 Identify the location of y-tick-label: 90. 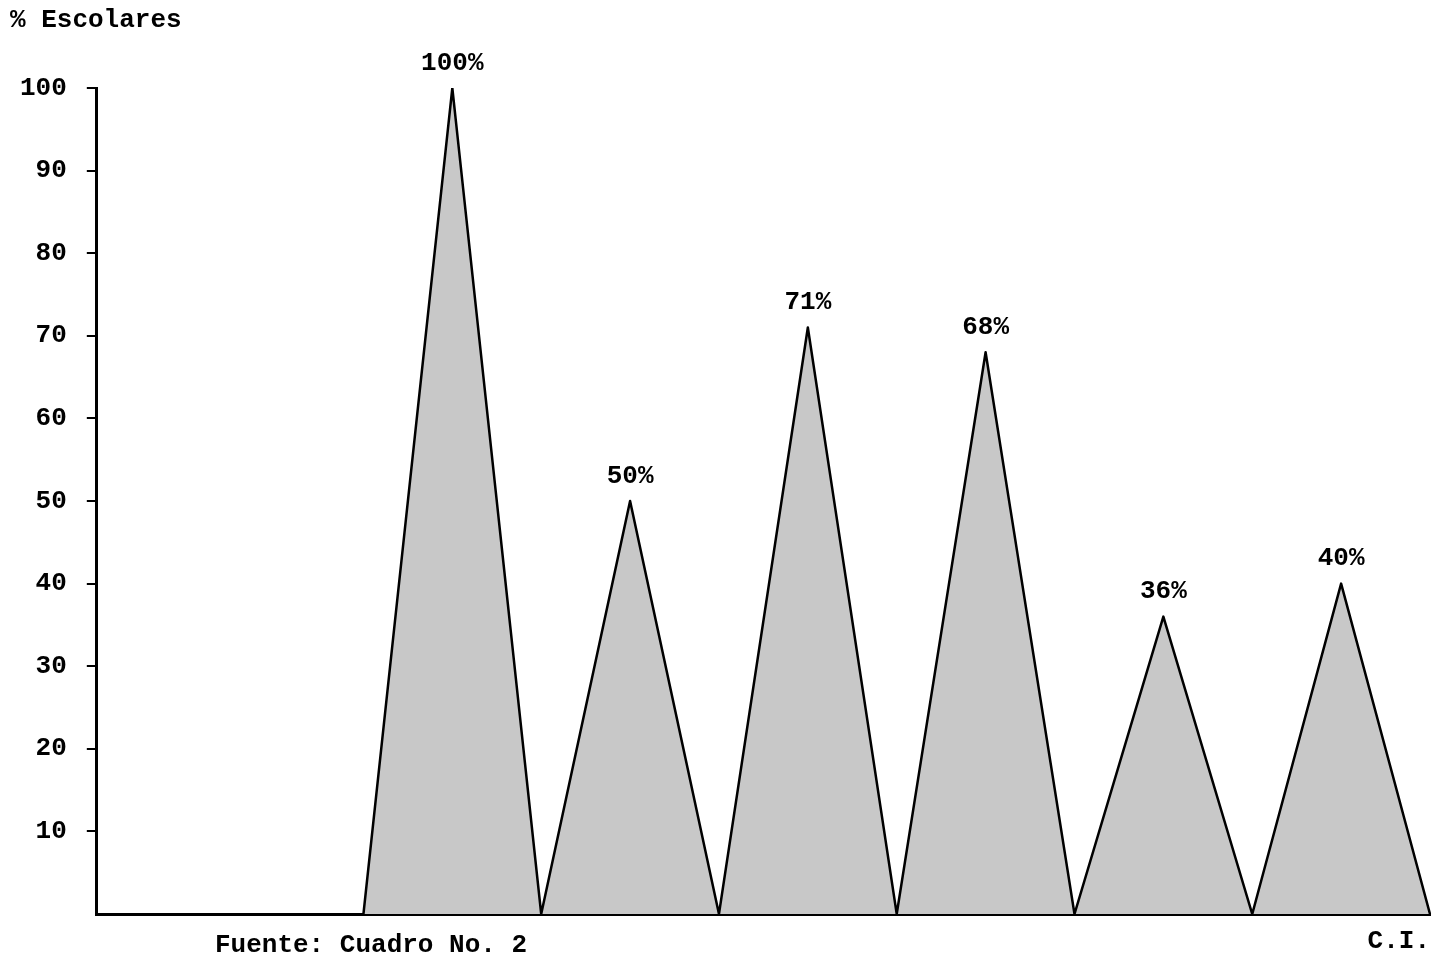
(51, 170).